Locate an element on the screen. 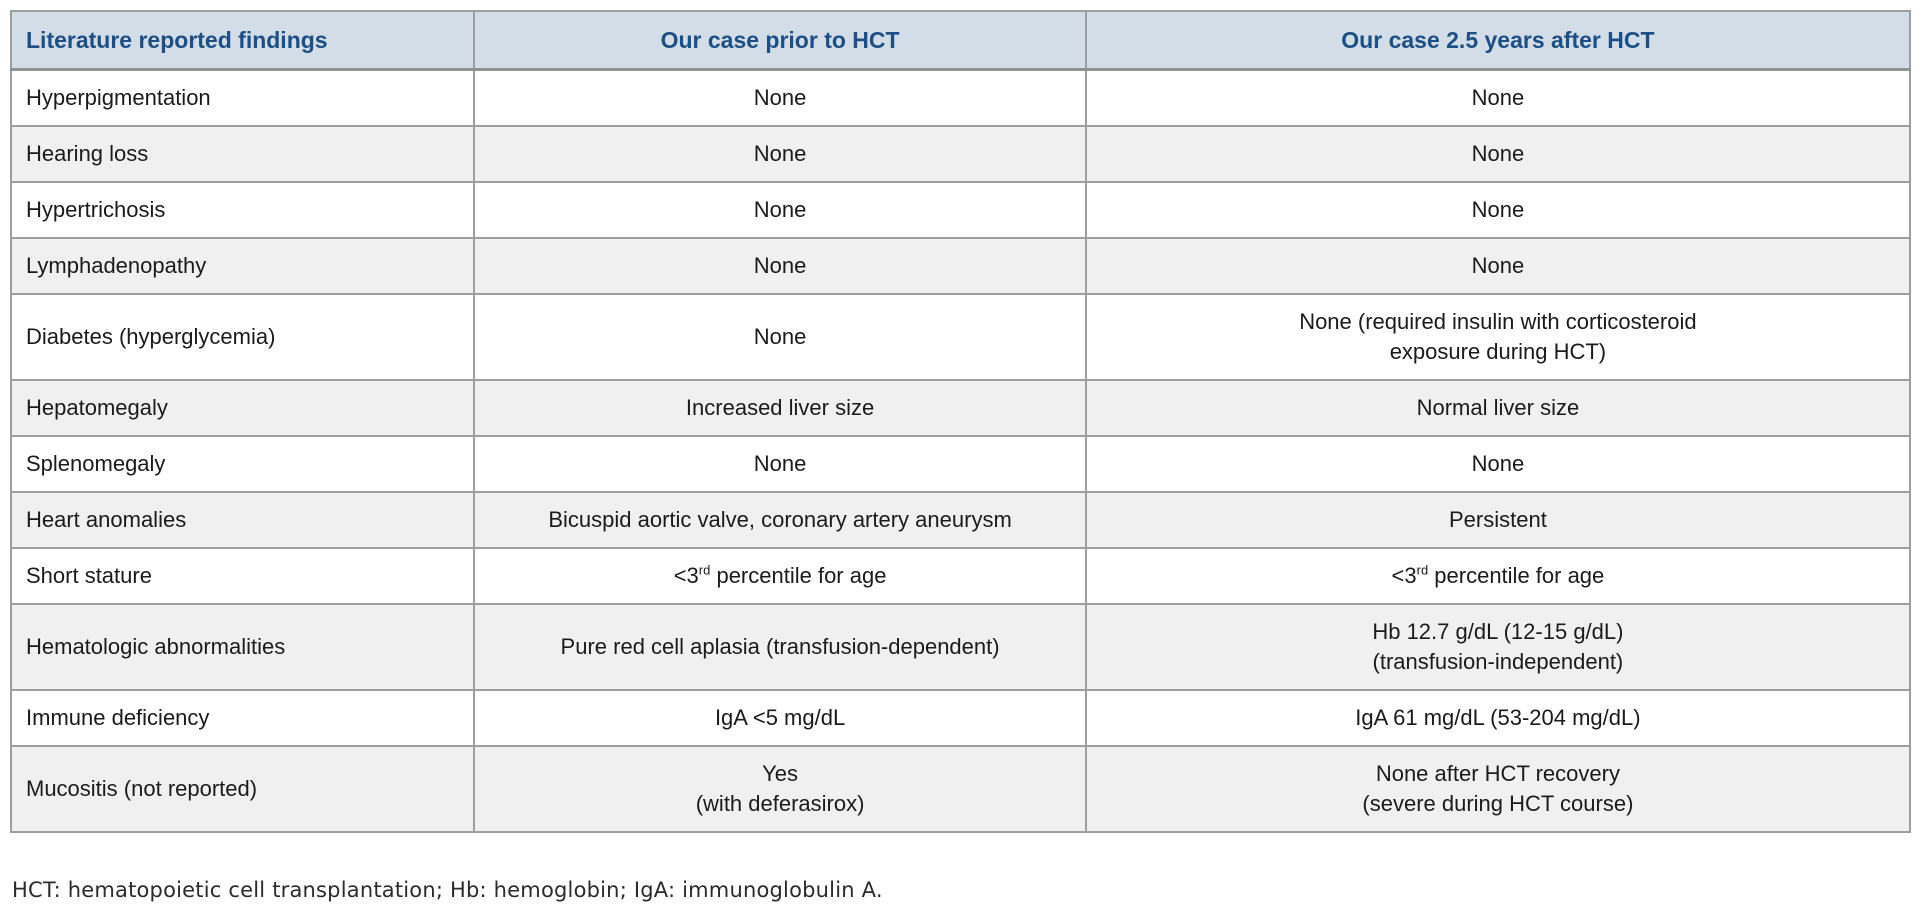 The height and width of the screenshot is (924, 1923). column-header-prior-to-hct: Our case prior to HCT is located at coordinates (780, 40).